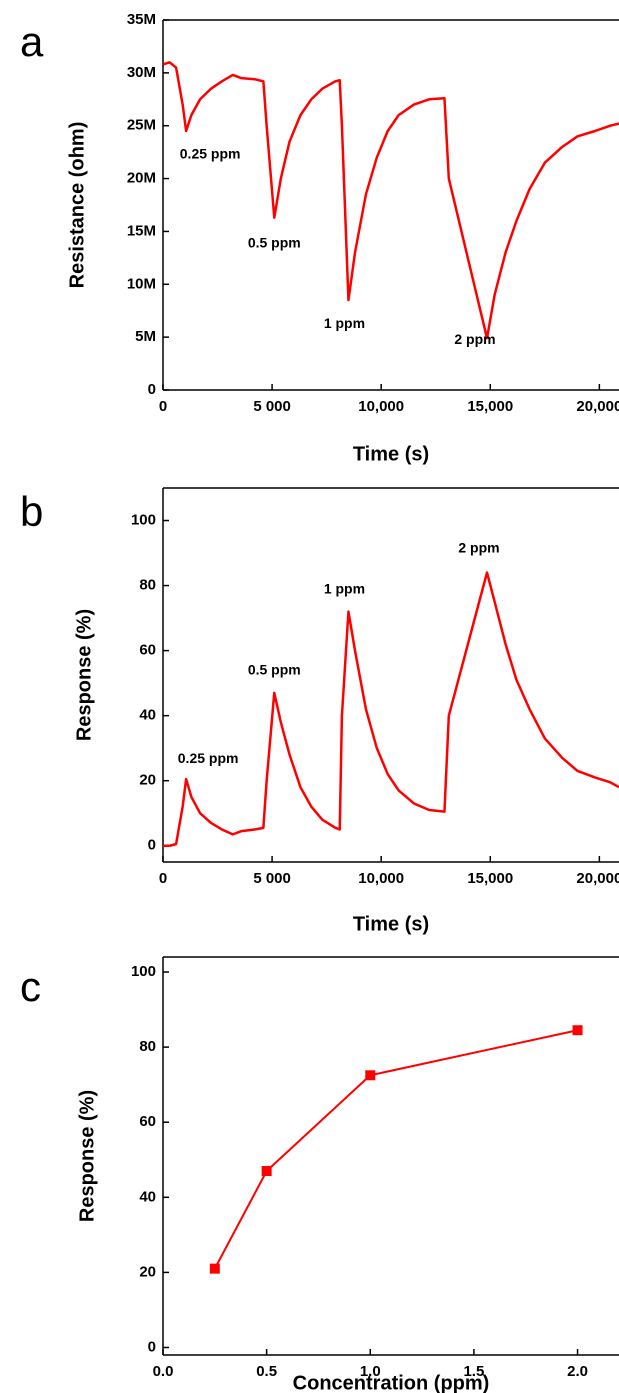 The width and height of the screenshot is (619, 1393). Describe the element at coordinates (141, 125) in the screenshot. I see `y-tick-label: 25M` at that location.